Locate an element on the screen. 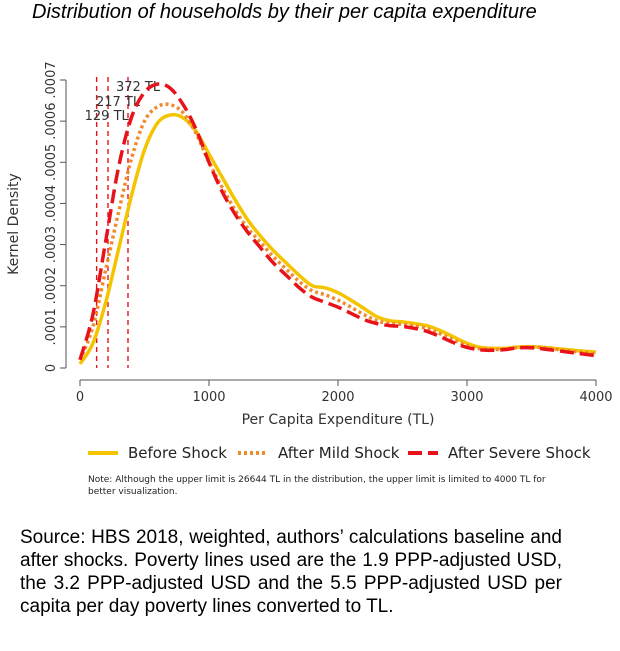 Image resolution: width=620 pixels, height=651 pixels. y-tick-label-0: 0 is located at coordinates (51, 368).